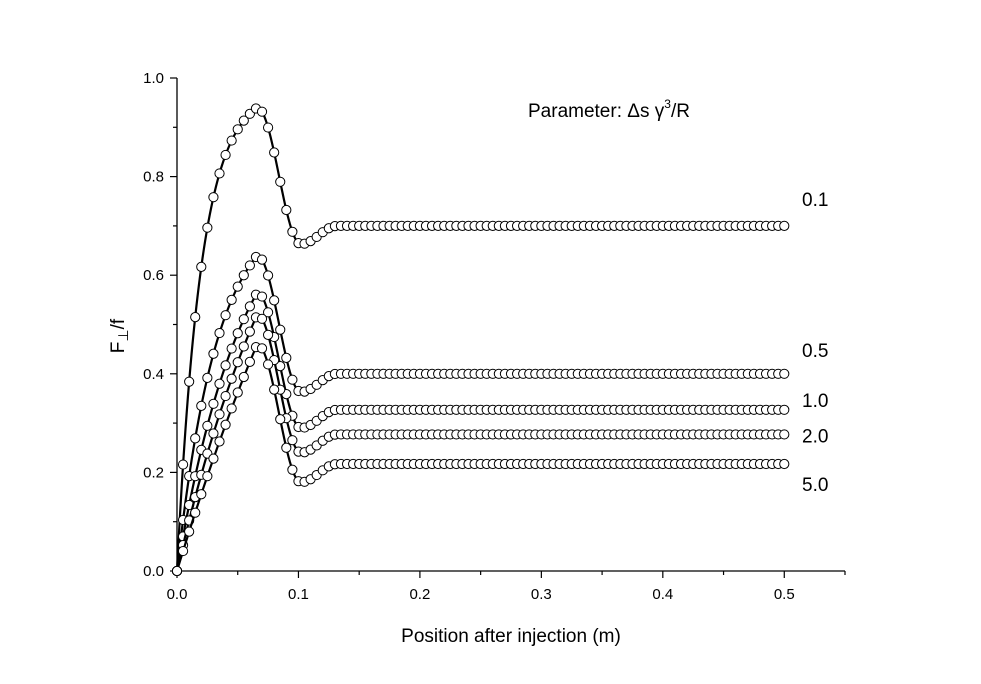 The width and height of the screenshot is (981, 684). Describe the element at coordinates (577, 111) in the screenshot. I see `annotation-prefix: Parameter:` at that location.